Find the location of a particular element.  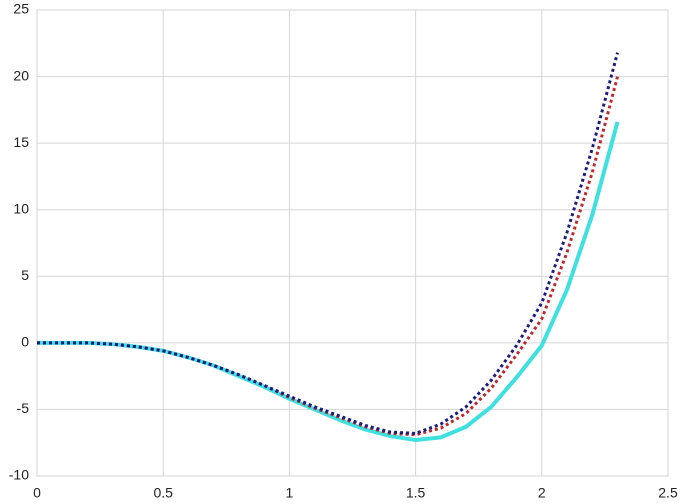

x-tick-label: 0 is located at coordinates (37, 493).